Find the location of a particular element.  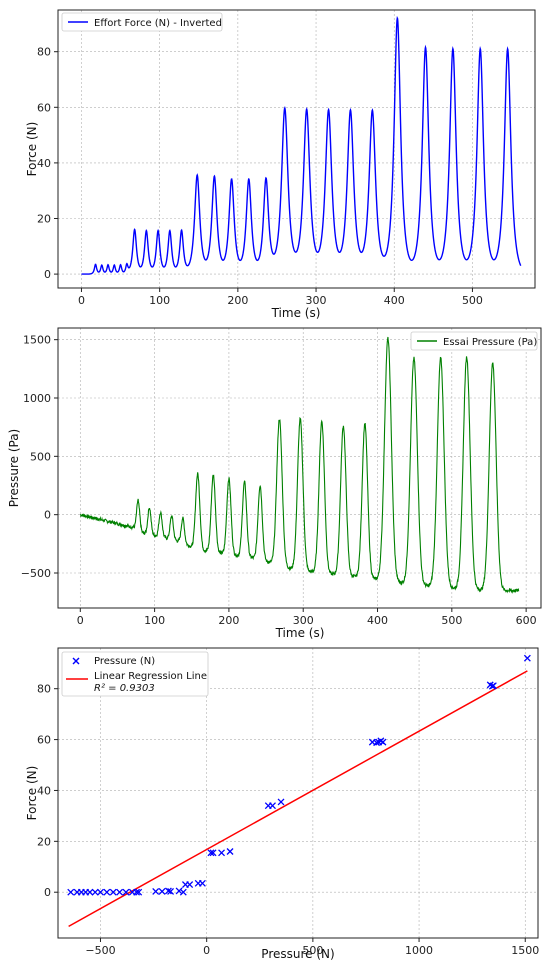

regression-chart-ylabel: Force (N) is located at coordinates (32, 793).